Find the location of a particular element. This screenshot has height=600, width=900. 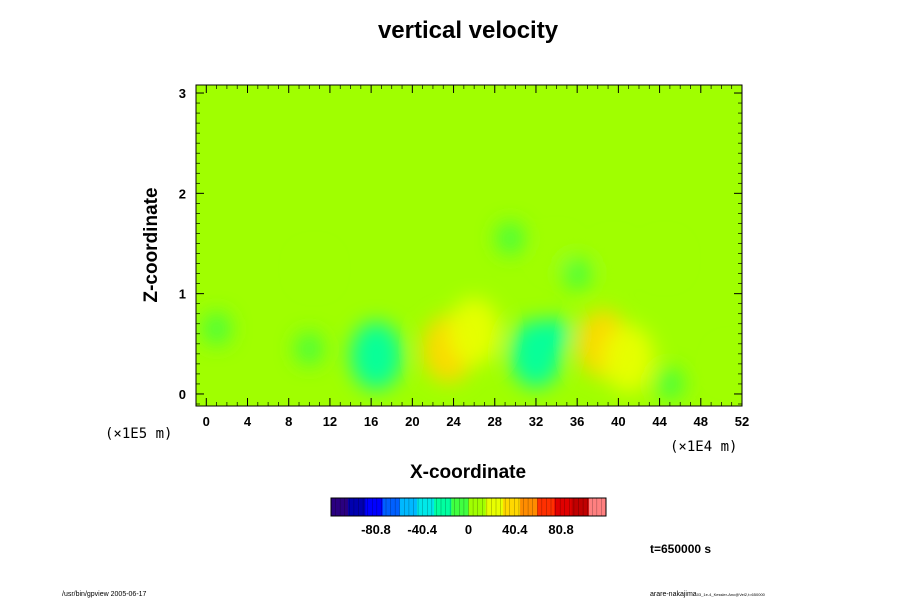

x-tick-label: 12 is located at coordinates (330, 421).